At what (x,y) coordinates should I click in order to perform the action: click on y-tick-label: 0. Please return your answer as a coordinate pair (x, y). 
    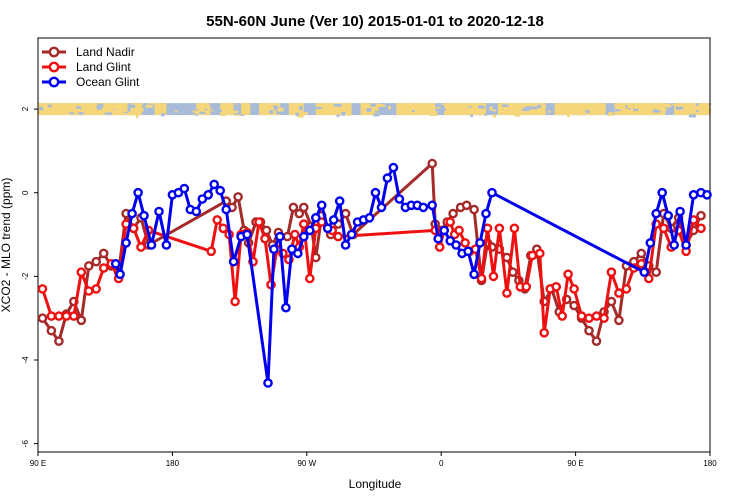
    Looking at the image, I should click on (25, 192).